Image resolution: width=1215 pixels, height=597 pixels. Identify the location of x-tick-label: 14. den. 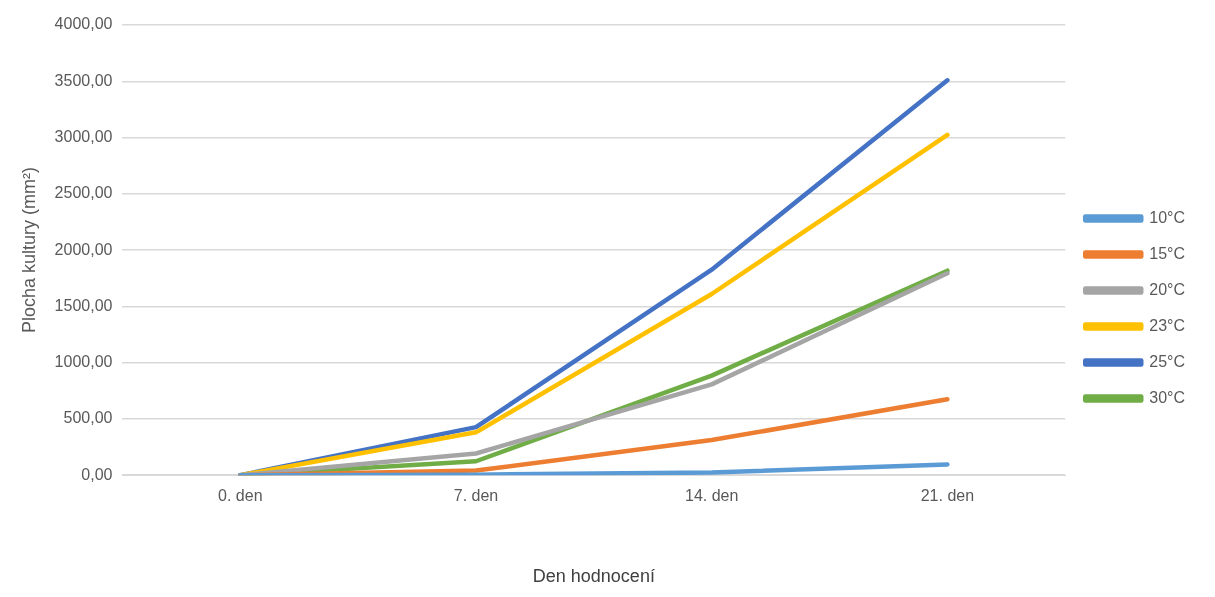
(712, 496).